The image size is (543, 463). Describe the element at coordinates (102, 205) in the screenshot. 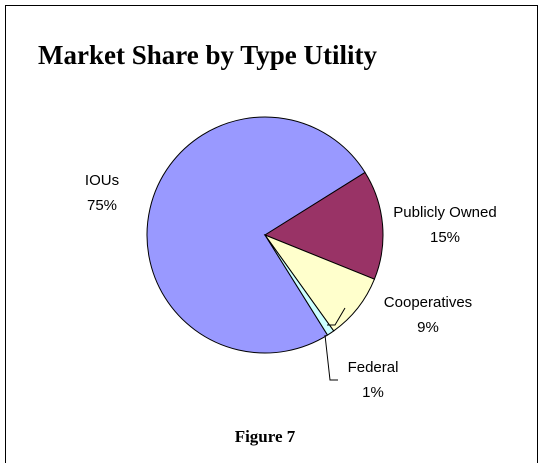

I see `slice-value-label: 75%` at that location.